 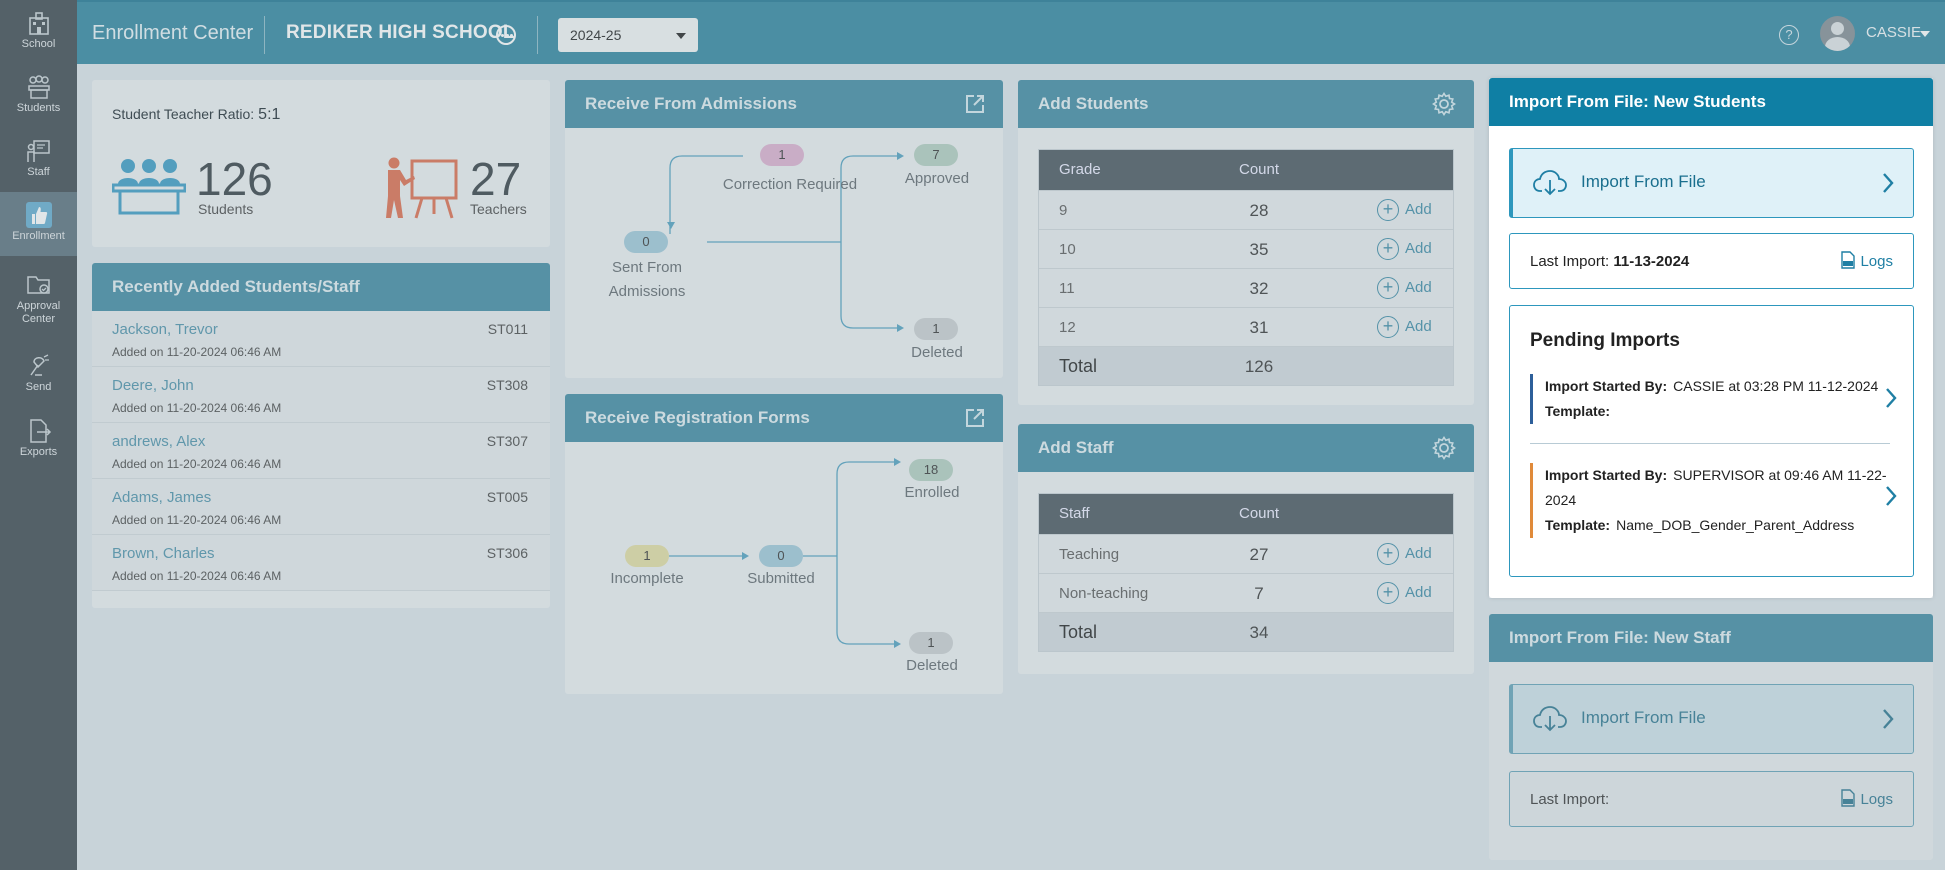 What do you see at coordinates (1074, 513) in the screenshot?
I see `col-staff: Staff` at bounding box center [1074, 513].